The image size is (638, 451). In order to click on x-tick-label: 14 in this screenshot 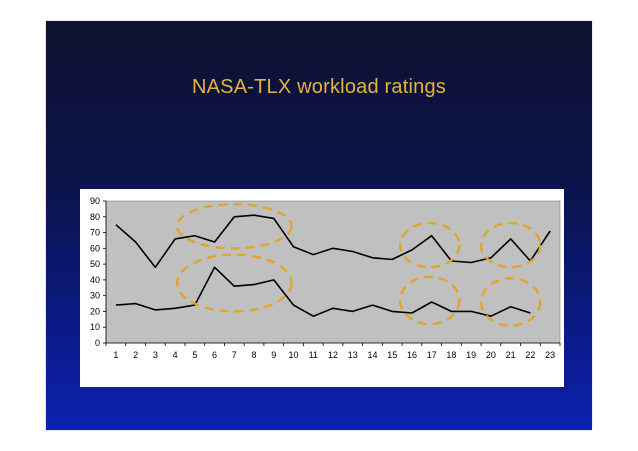, I will do `click(372, 355)`.